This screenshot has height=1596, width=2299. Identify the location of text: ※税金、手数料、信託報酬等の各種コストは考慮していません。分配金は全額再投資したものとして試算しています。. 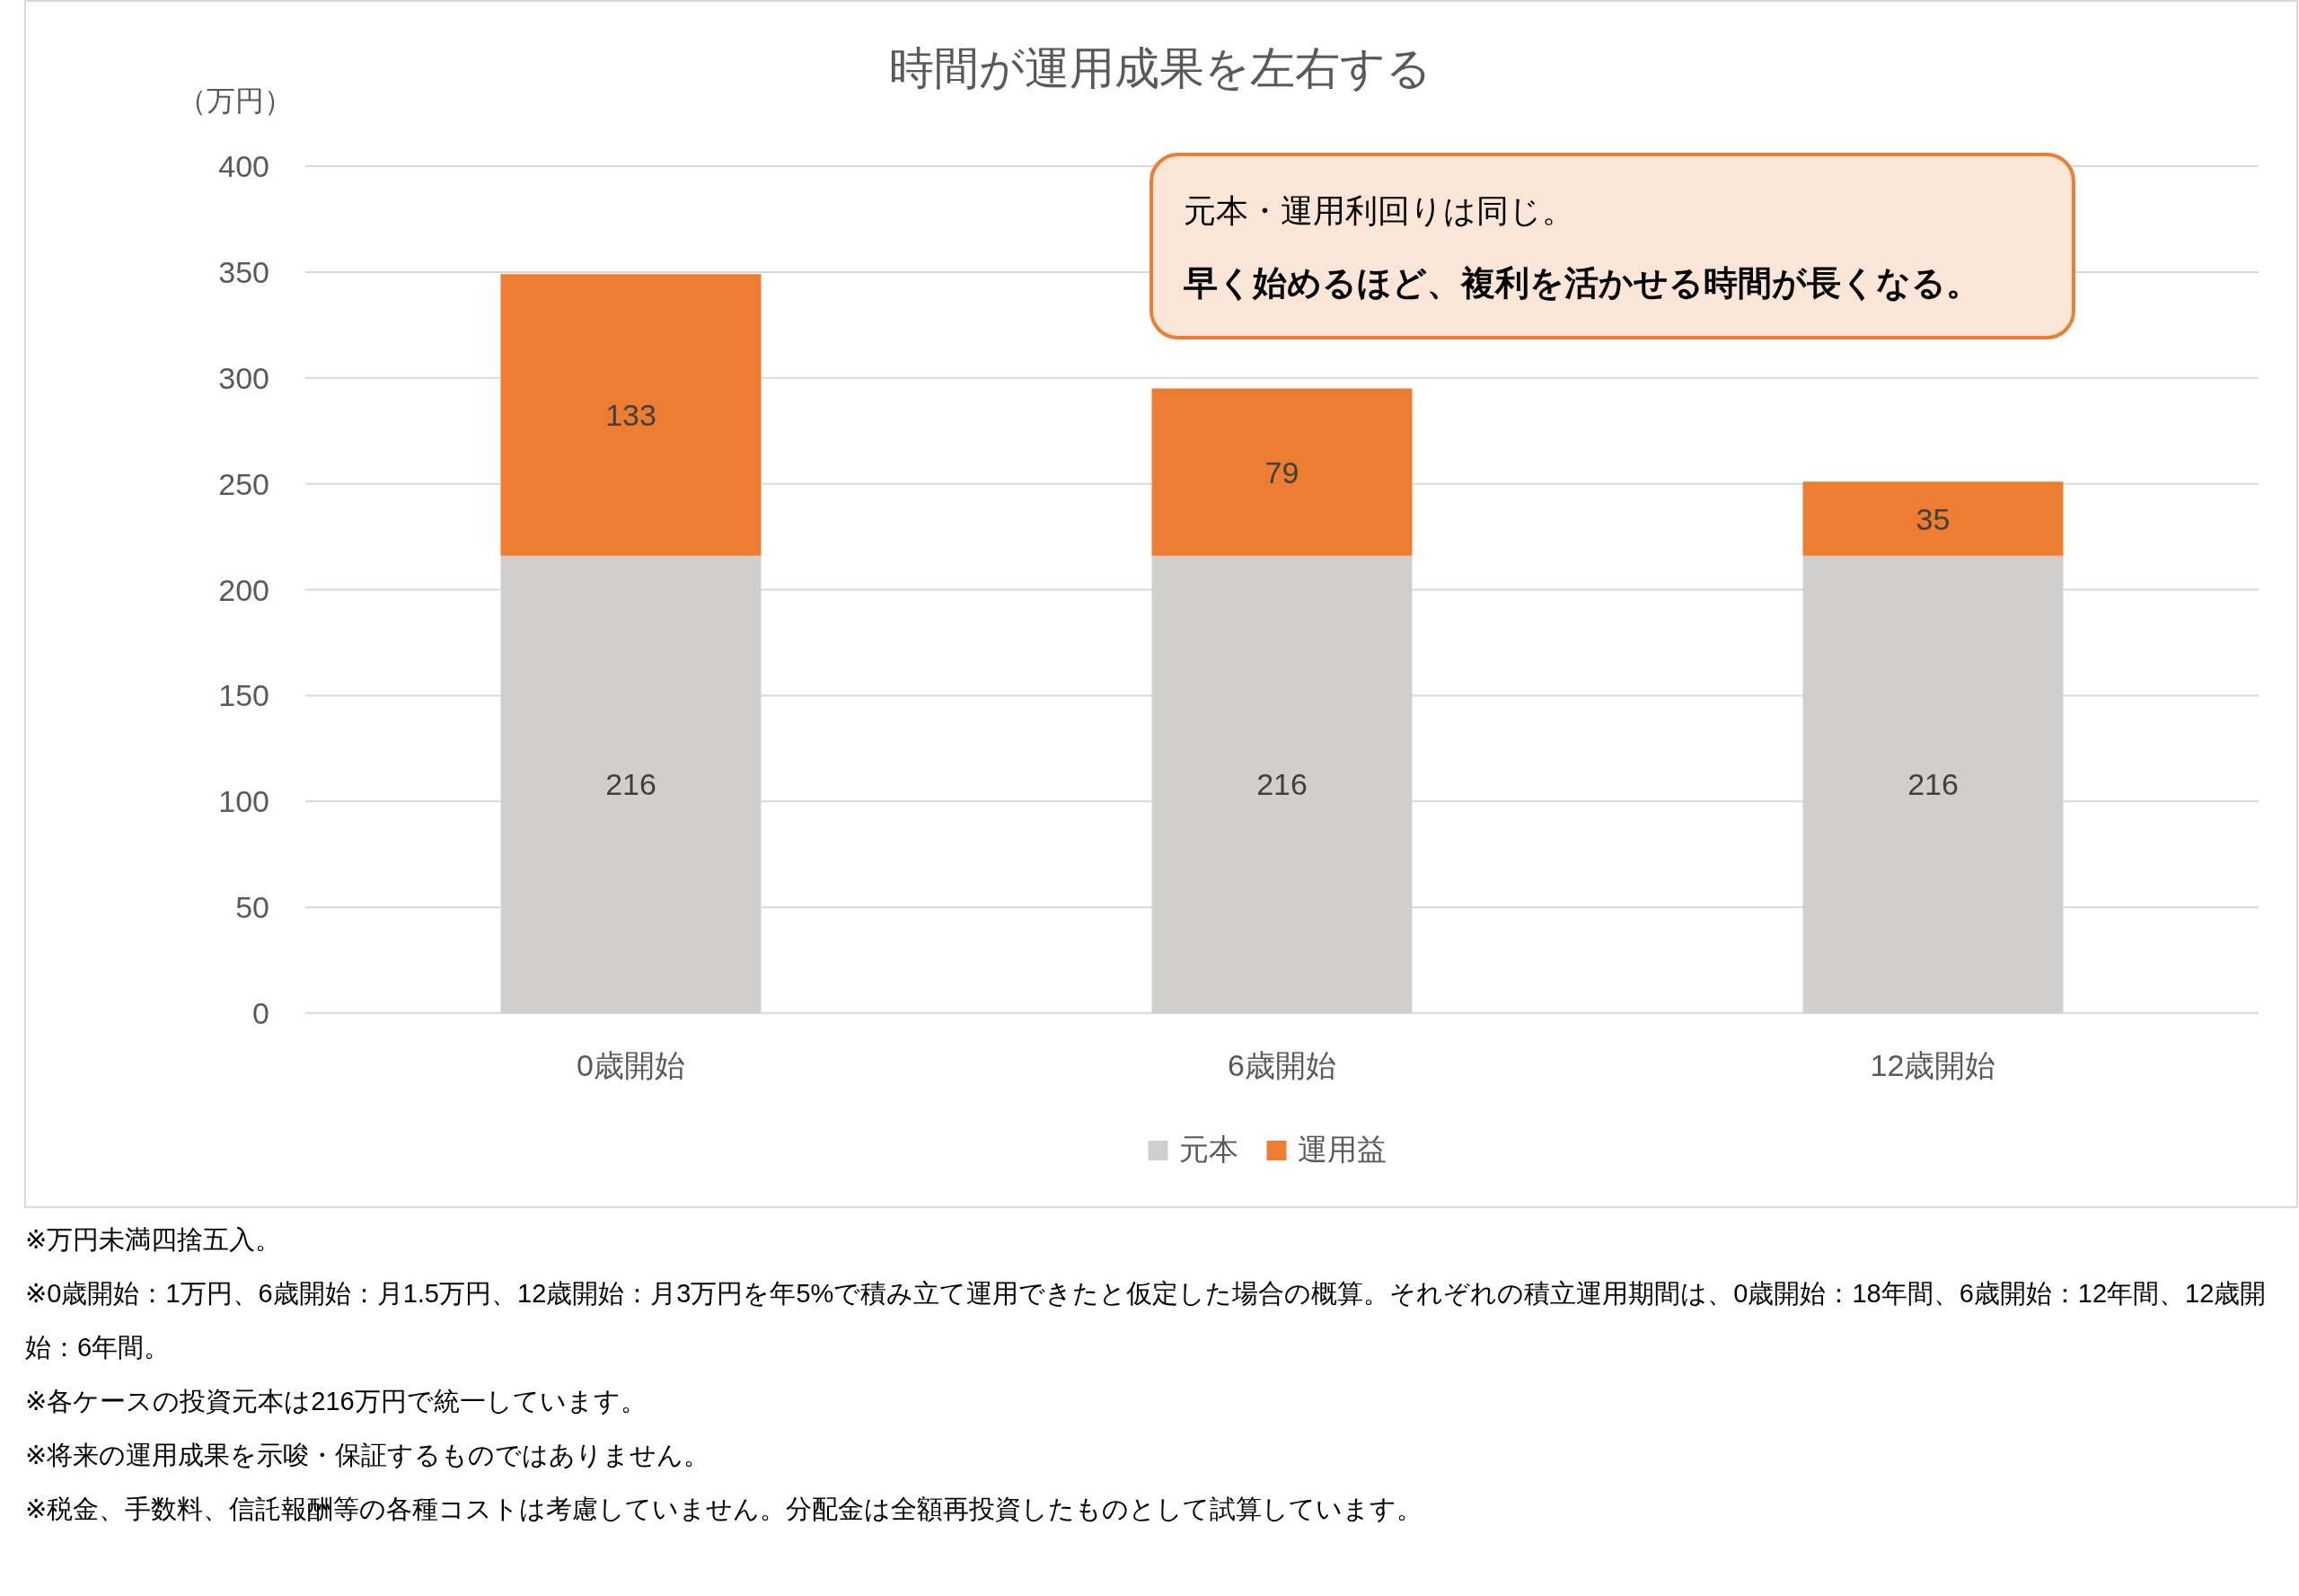
(724, 1509).